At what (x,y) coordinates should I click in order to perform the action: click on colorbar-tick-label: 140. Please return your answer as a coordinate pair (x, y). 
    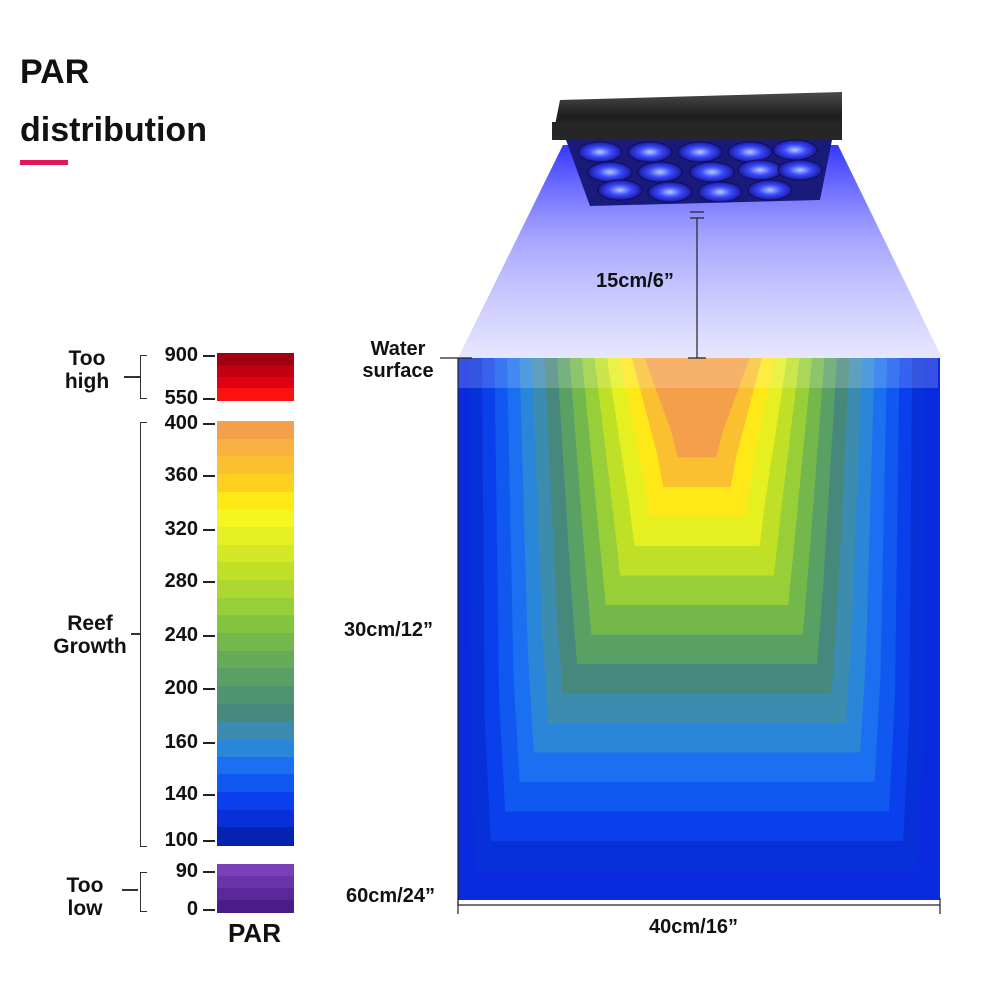
    Looking at the image, I should click on (181, 794).